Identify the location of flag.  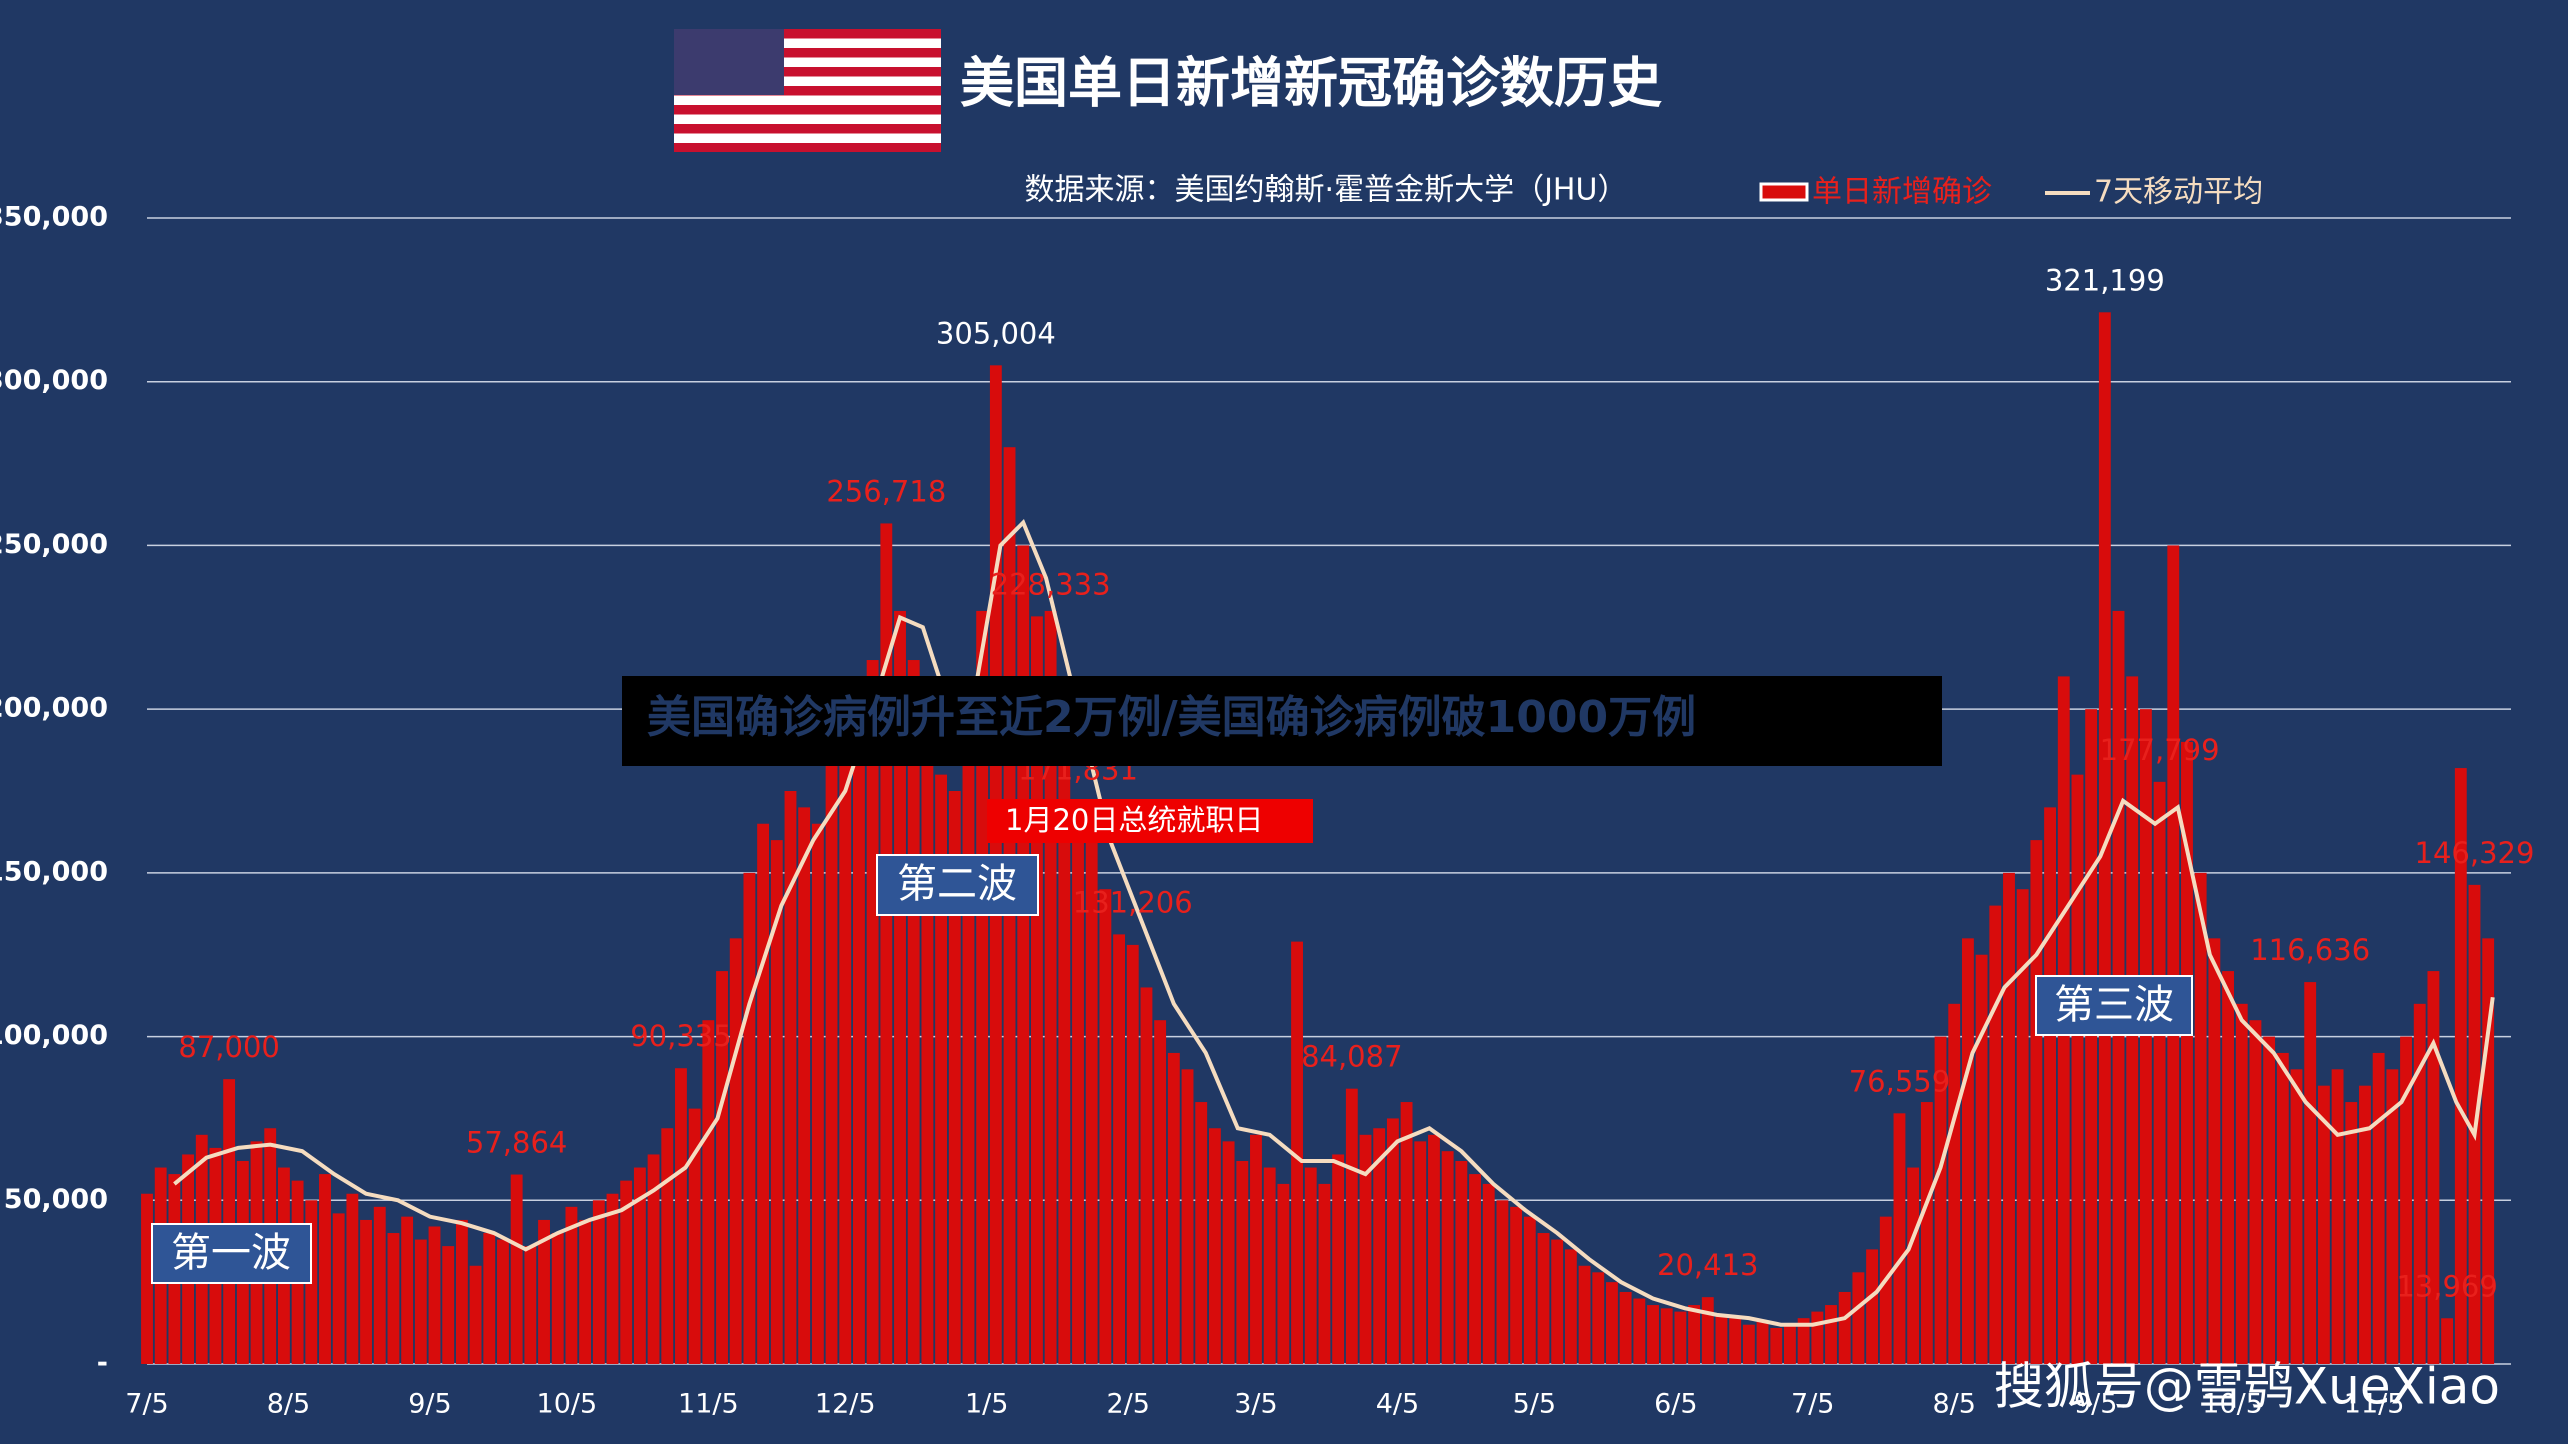
(807, 90).